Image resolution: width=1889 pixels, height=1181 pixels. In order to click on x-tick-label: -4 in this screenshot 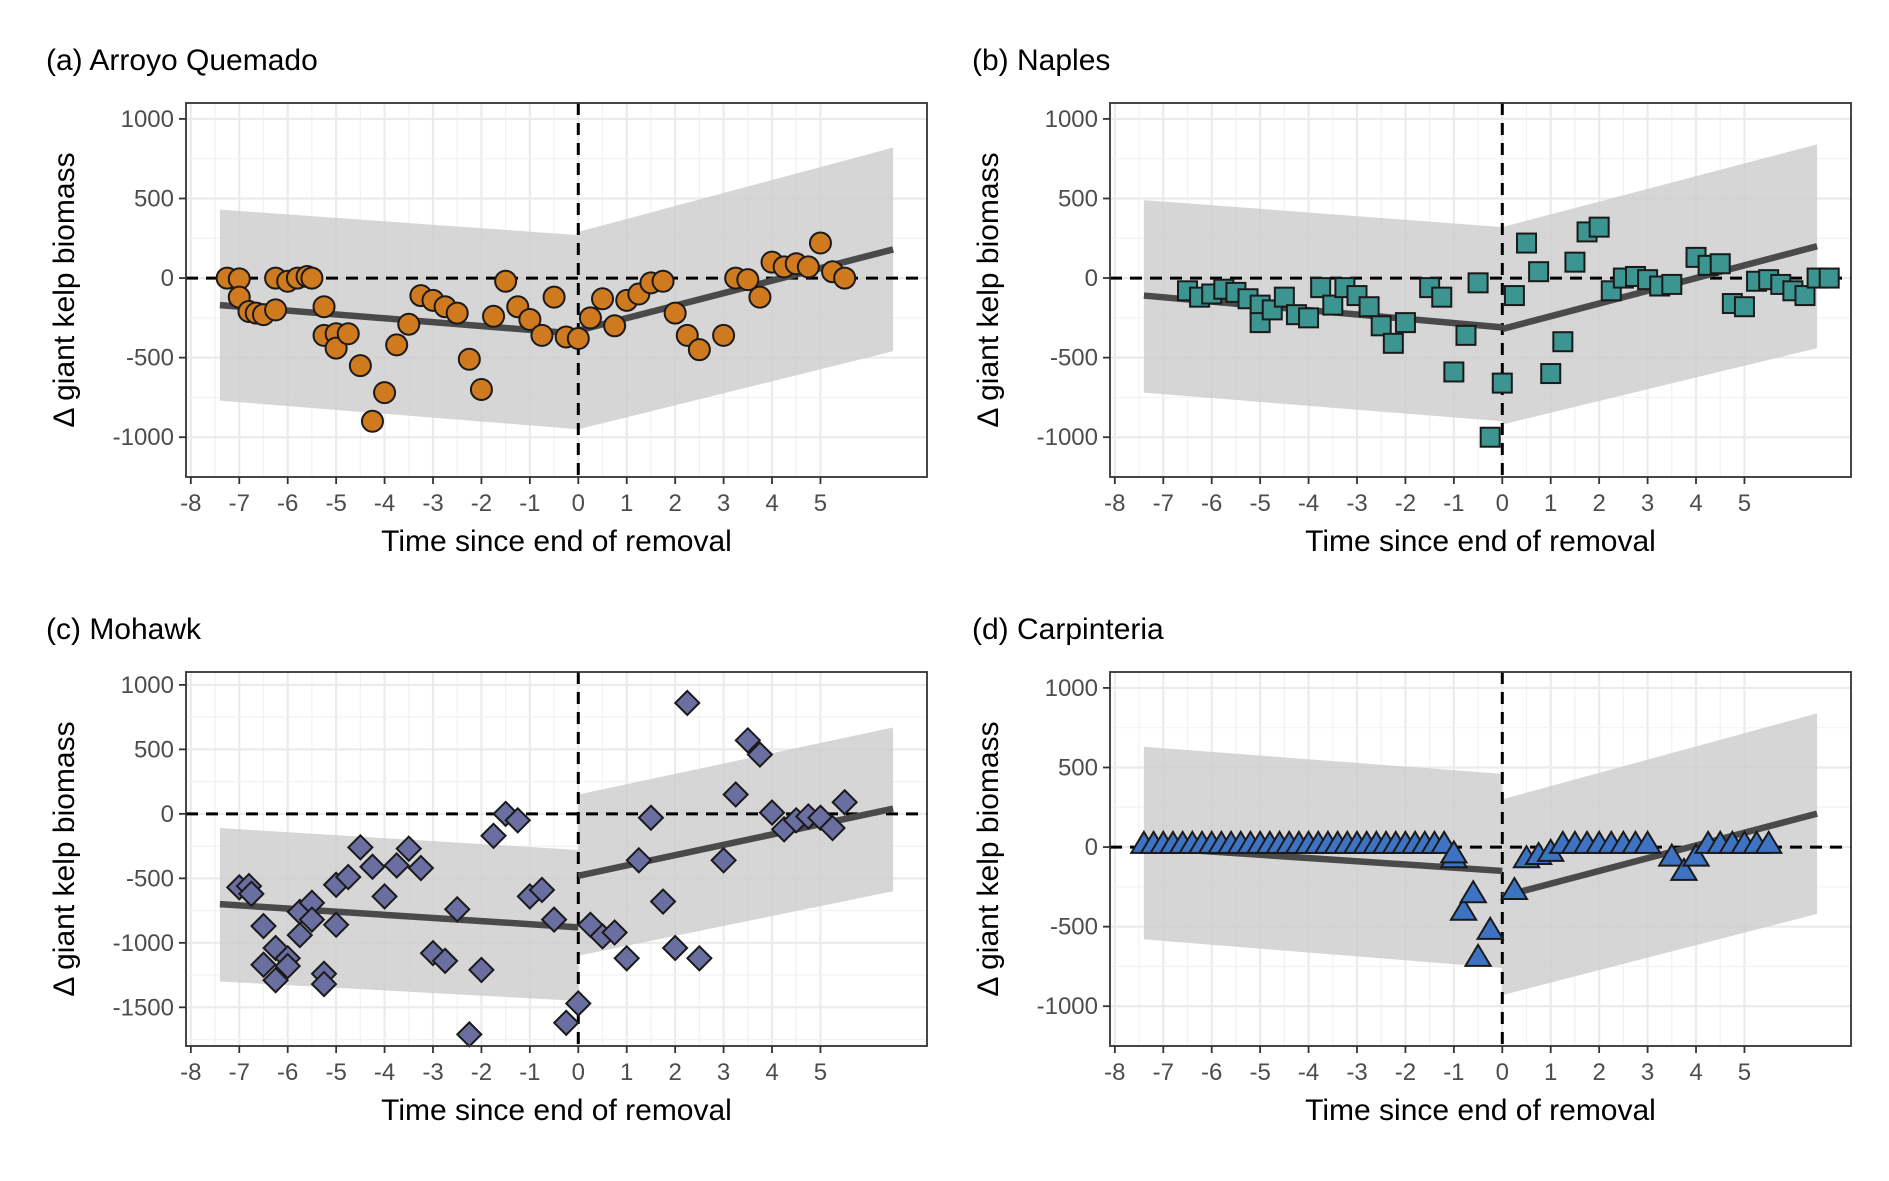, I will do `click(1308, 503)`.